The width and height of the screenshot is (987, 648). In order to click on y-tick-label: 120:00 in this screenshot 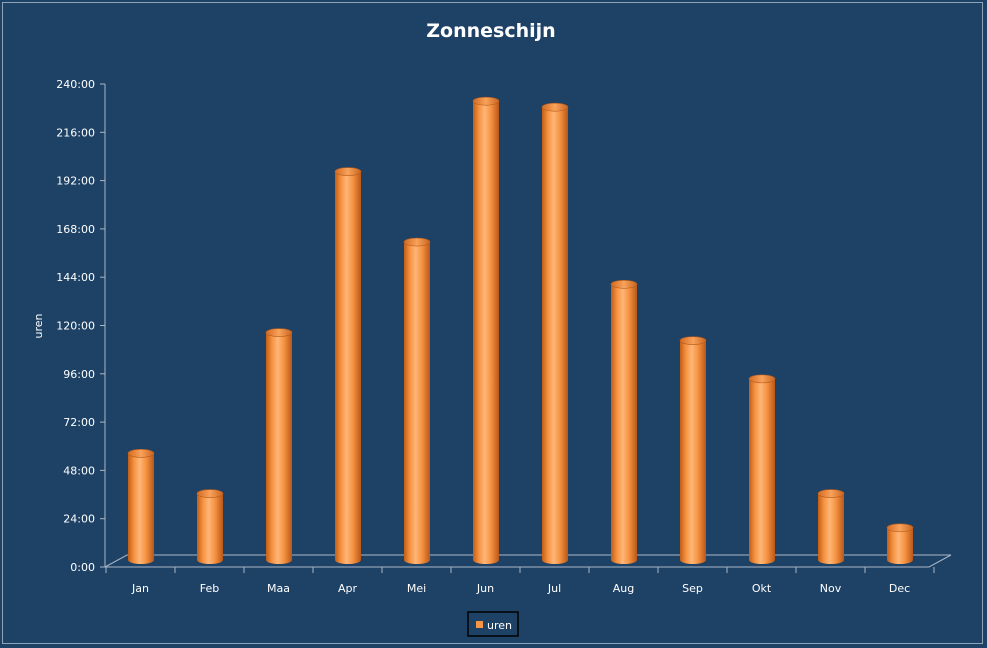, I will do `click(75, 326)`.